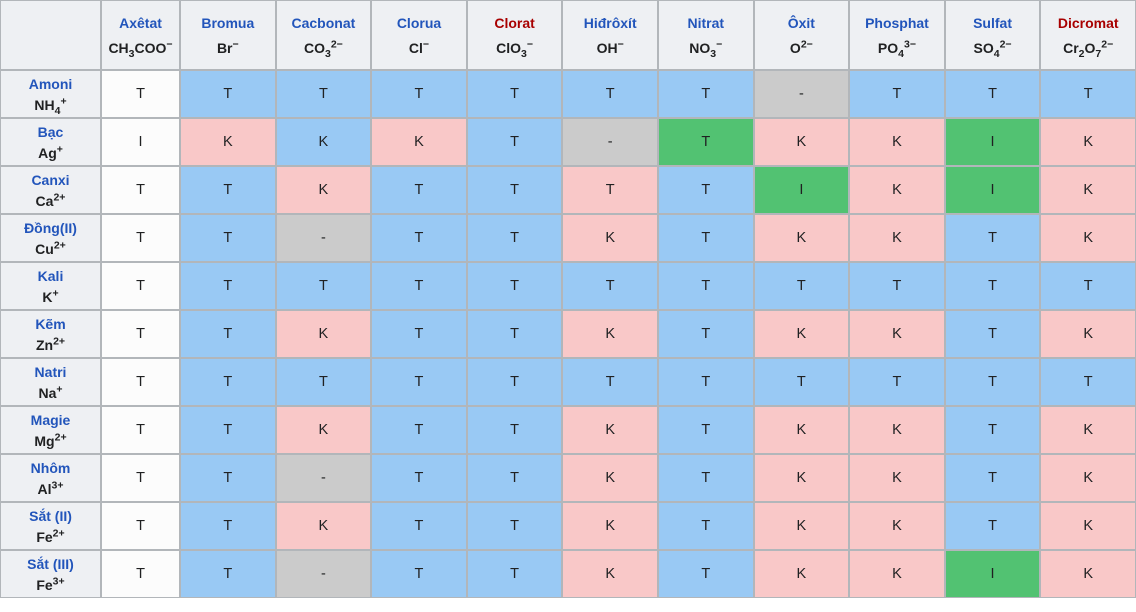  I want to click on cation-link: Kali, so click(50, 276).